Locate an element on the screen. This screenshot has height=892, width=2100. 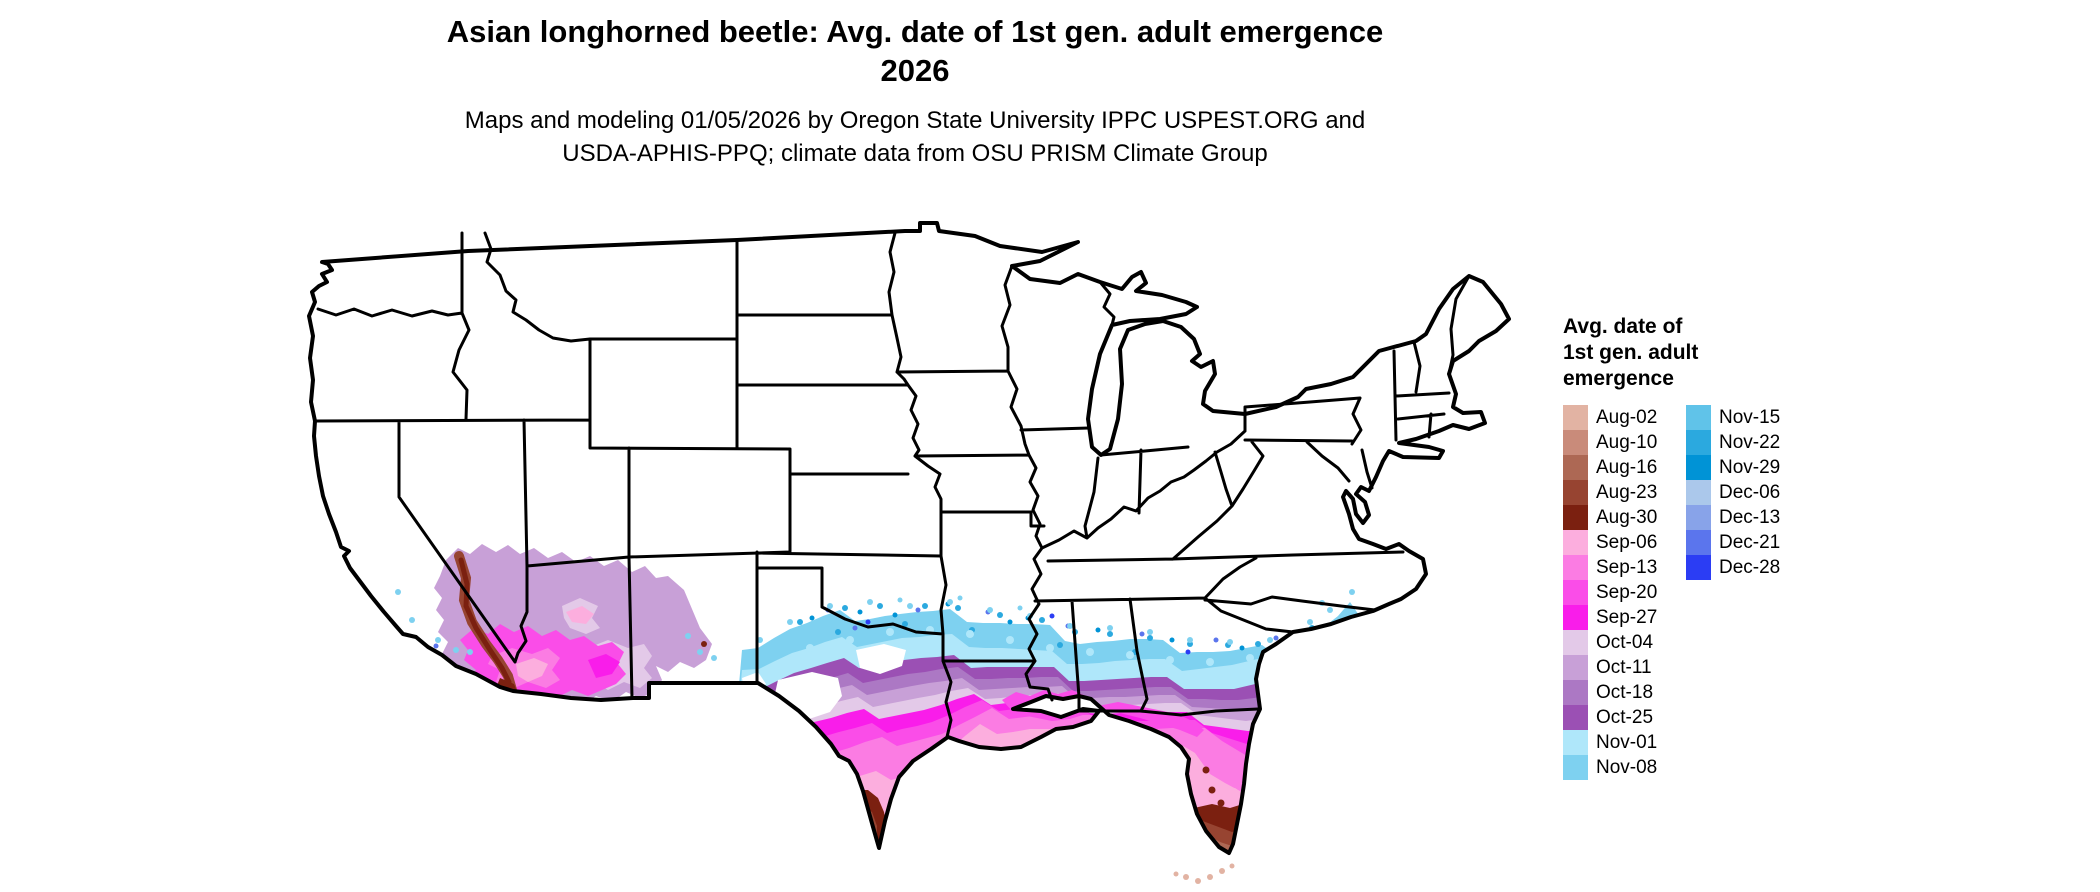
legend-columns: Aug-02 Aug-10 Aug-16 Aug-23 is located at coordinates (1693, 592).